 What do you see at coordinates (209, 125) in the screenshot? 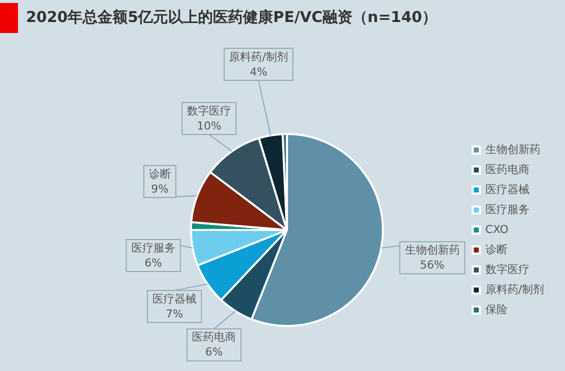
I see `data-label: 10%` at bounding box center [209, 125].